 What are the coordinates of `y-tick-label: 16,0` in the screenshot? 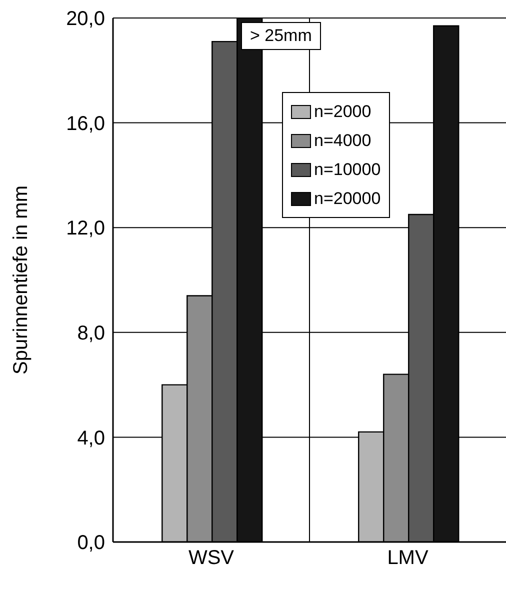 It's located at (85, 123).